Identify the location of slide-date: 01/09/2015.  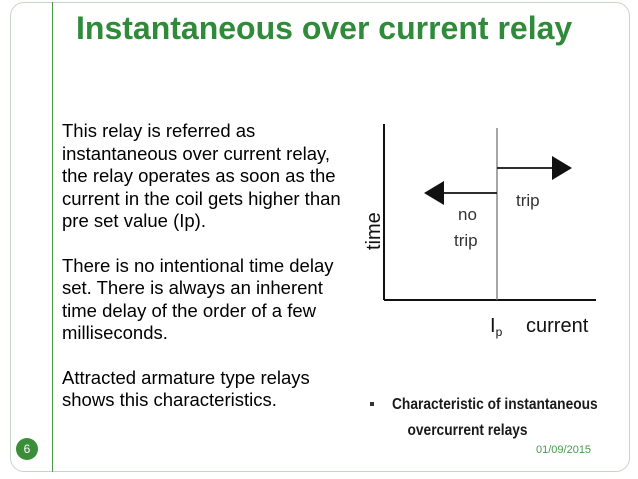
(564, 450).